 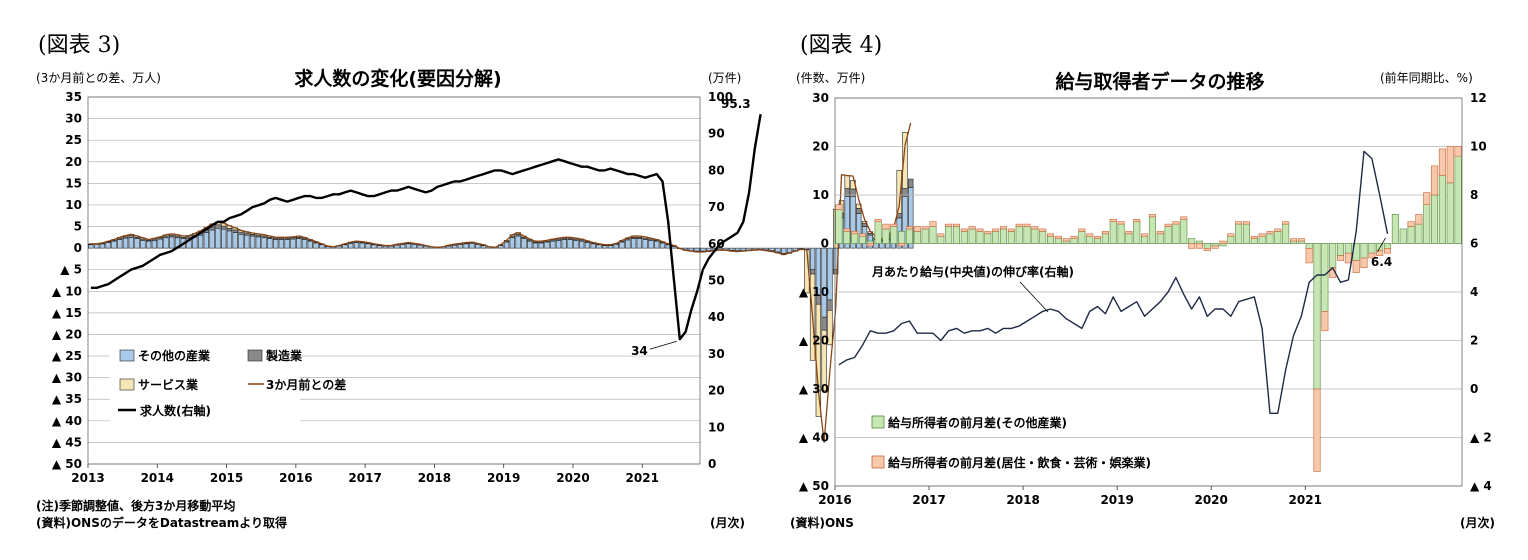 I want to click on y-tick-label: 0, so click(x=78, y=248).